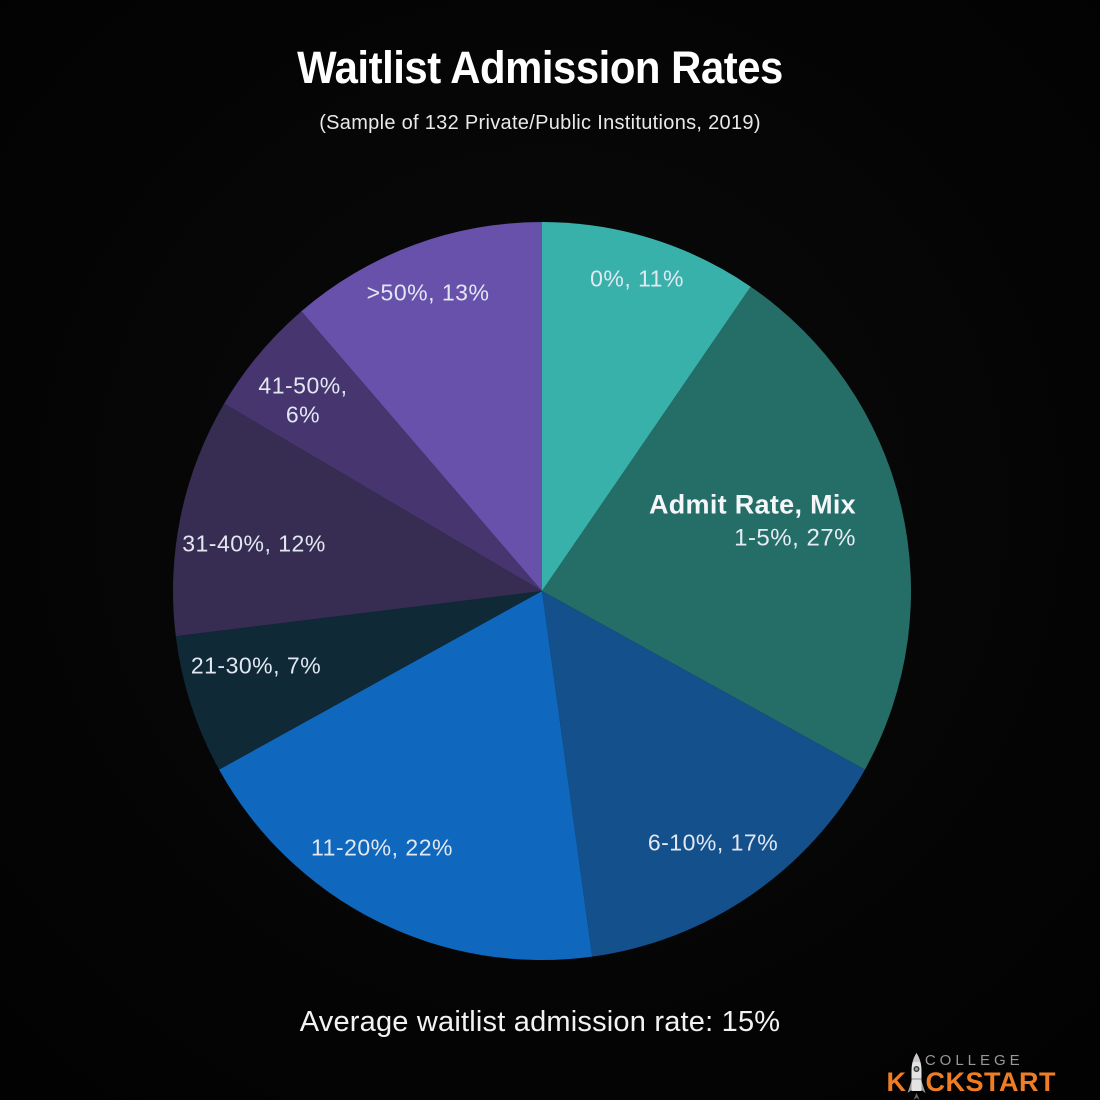  What do you see at coordinates (540, 67) in the screenshot?
I see `chart-title: Waitlist Admission Rates` at bounding box center [540, 67].